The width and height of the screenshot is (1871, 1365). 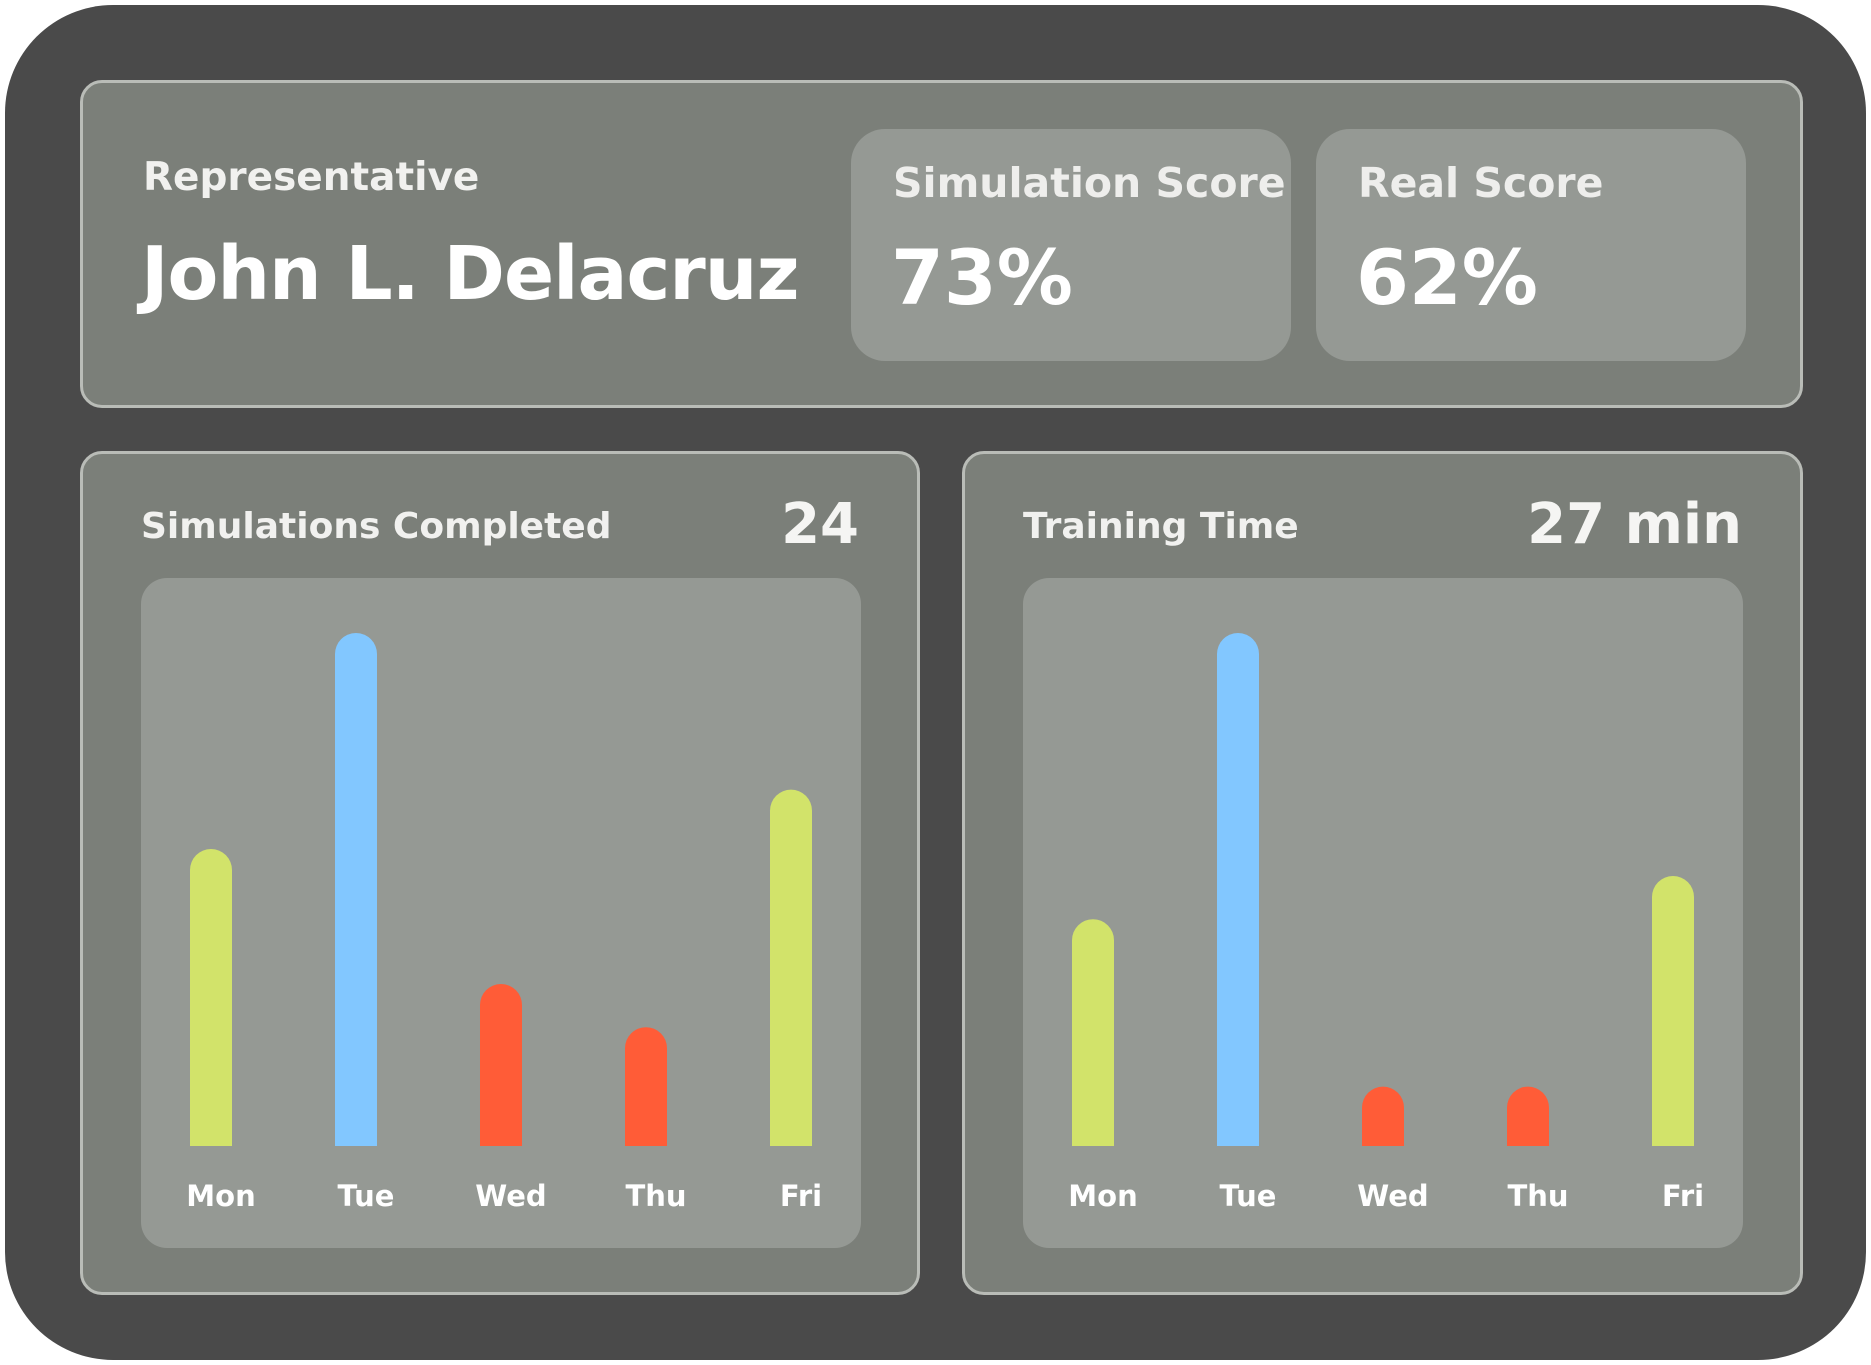 I want to click on training-bar-chart: Mon Tue Wed Thu Fri, so click(x=1386, y=923).